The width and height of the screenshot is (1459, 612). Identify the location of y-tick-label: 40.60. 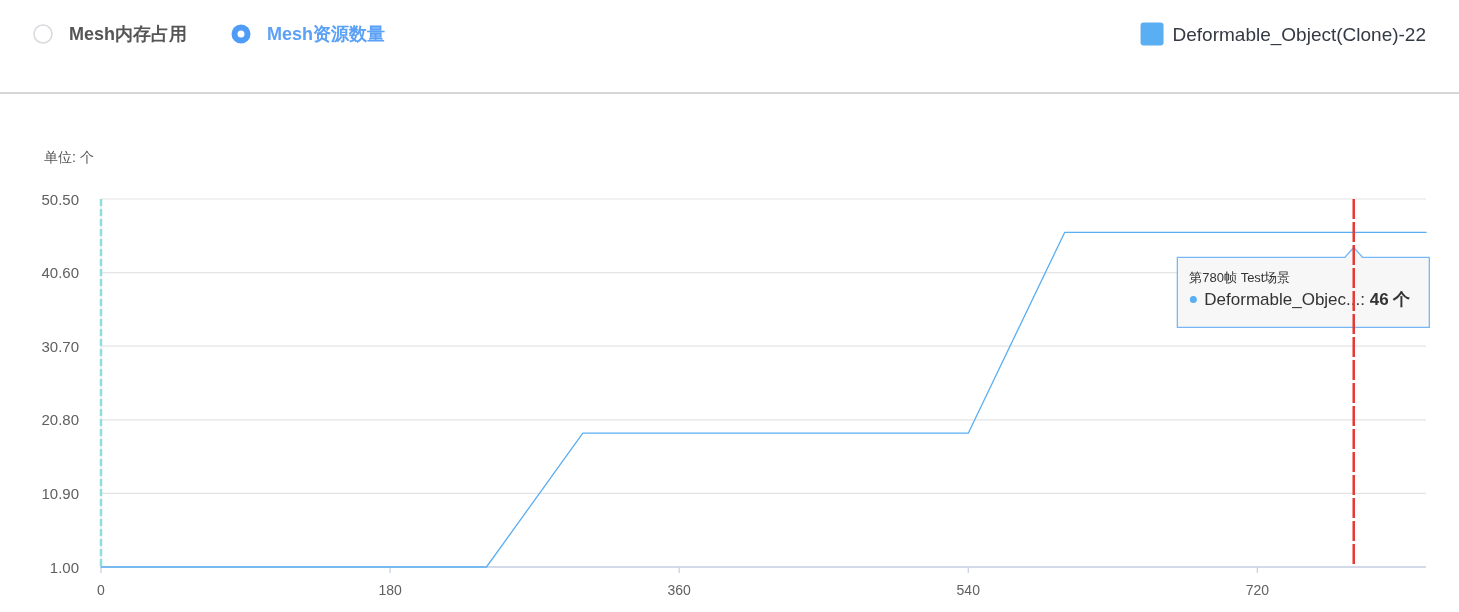
(60, 273).